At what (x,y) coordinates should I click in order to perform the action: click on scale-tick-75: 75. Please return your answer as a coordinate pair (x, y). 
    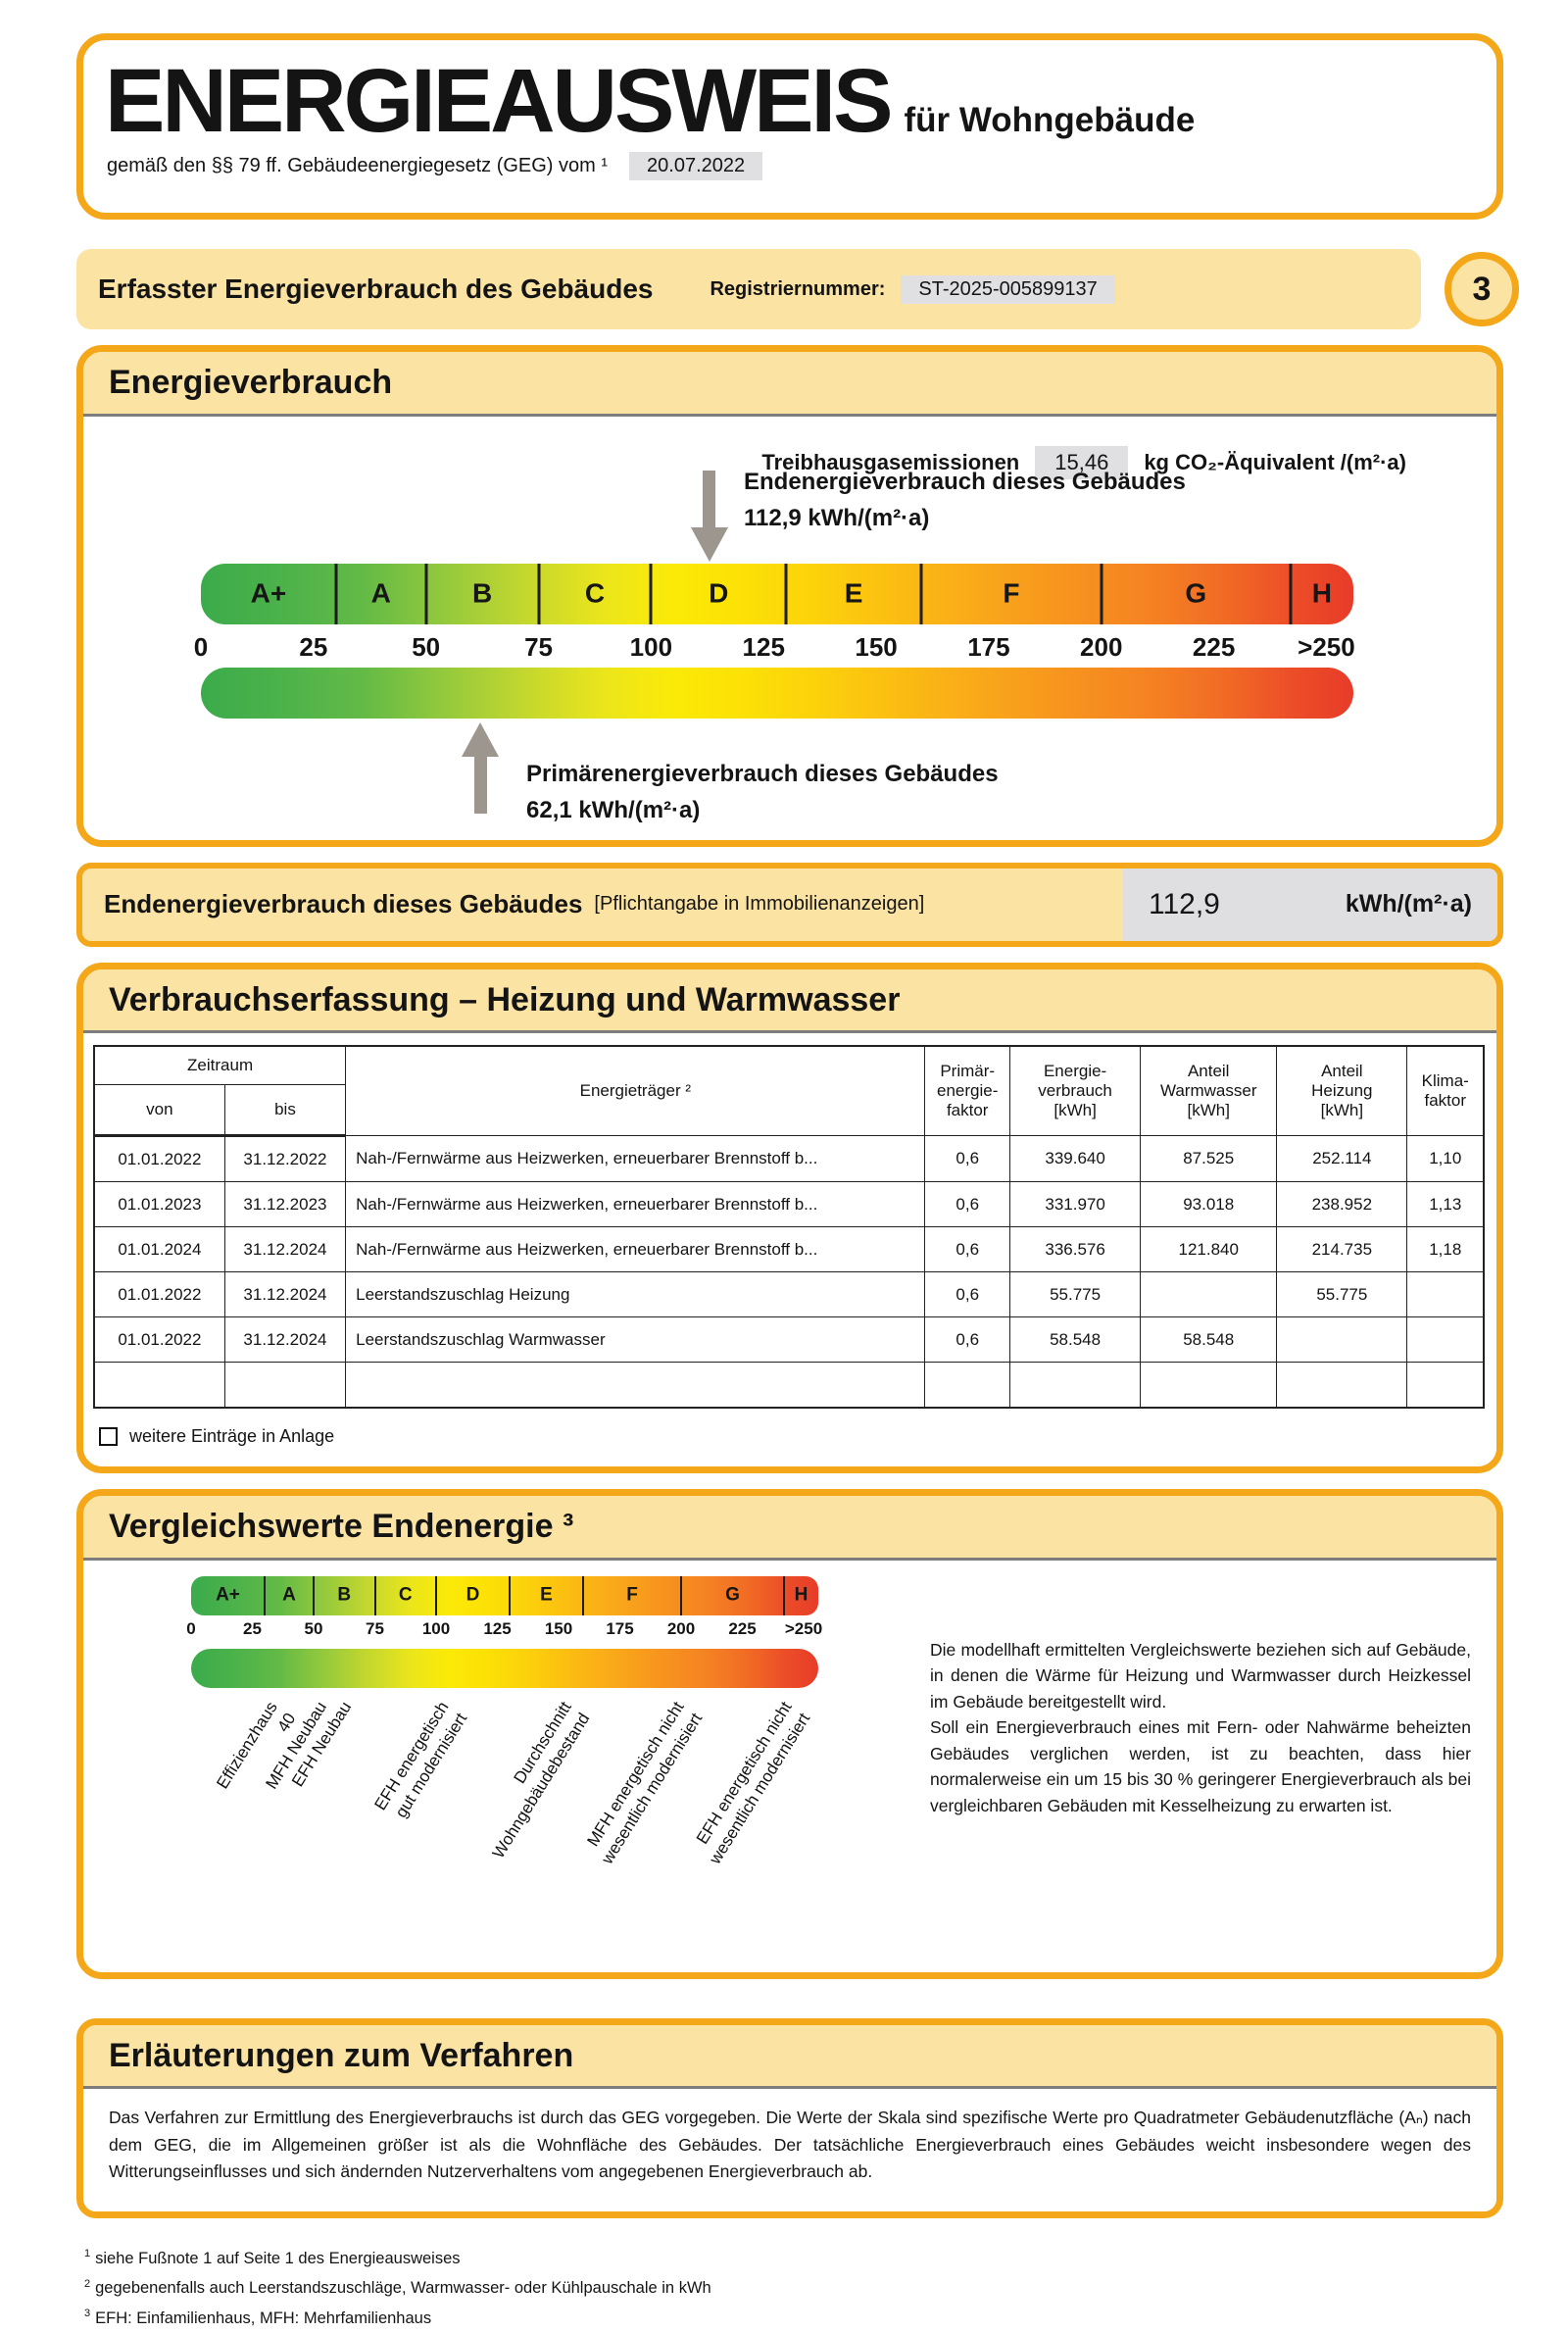
    Looking at the image, I should click on (375, 1628).